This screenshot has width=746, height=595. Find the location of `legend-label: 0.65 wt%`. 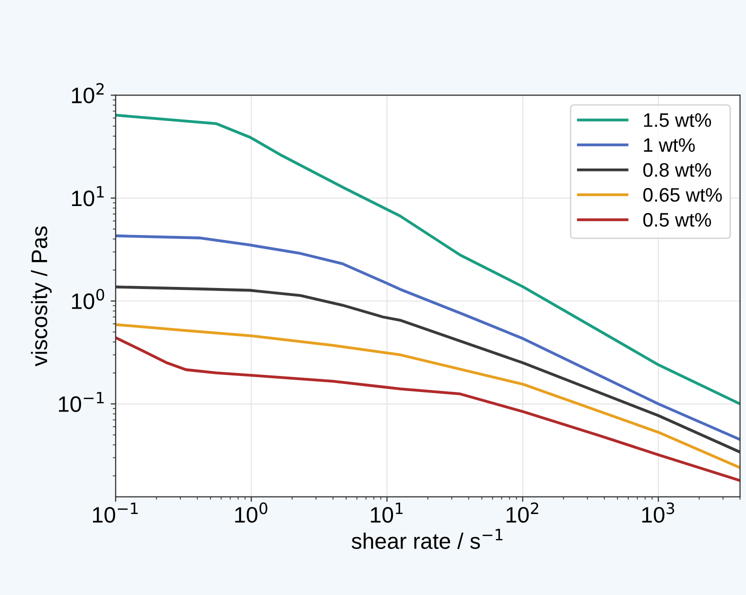

legend-label: 0.65 wt% is located at coordinates (682, 195).